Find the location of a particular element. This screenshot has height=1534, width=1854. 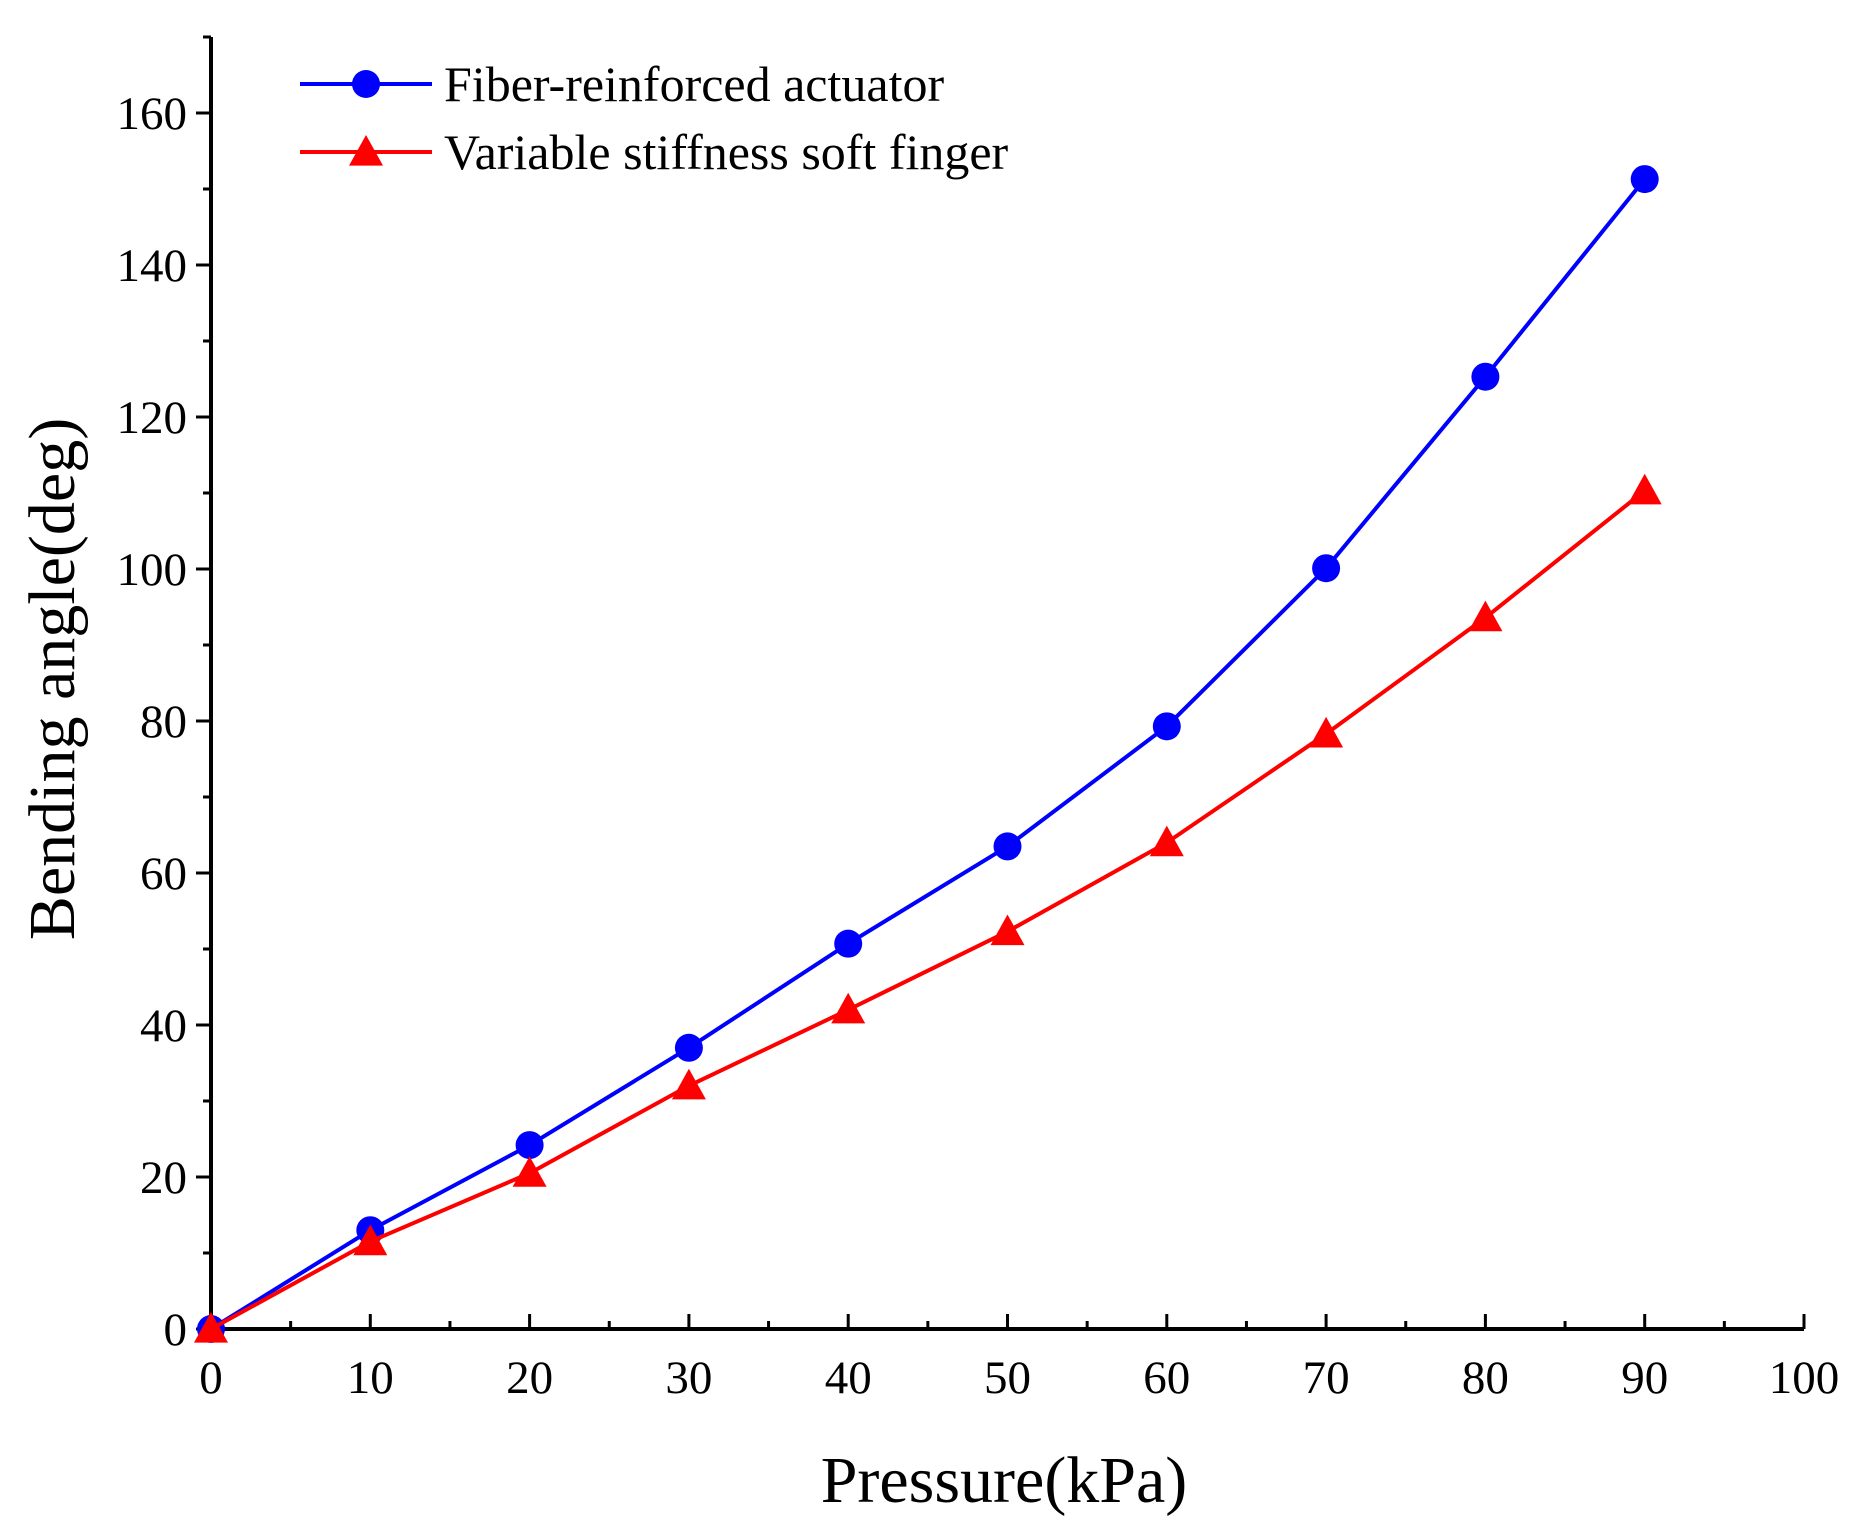

y-tick-label: 60 is located at coordinates (163, 874).